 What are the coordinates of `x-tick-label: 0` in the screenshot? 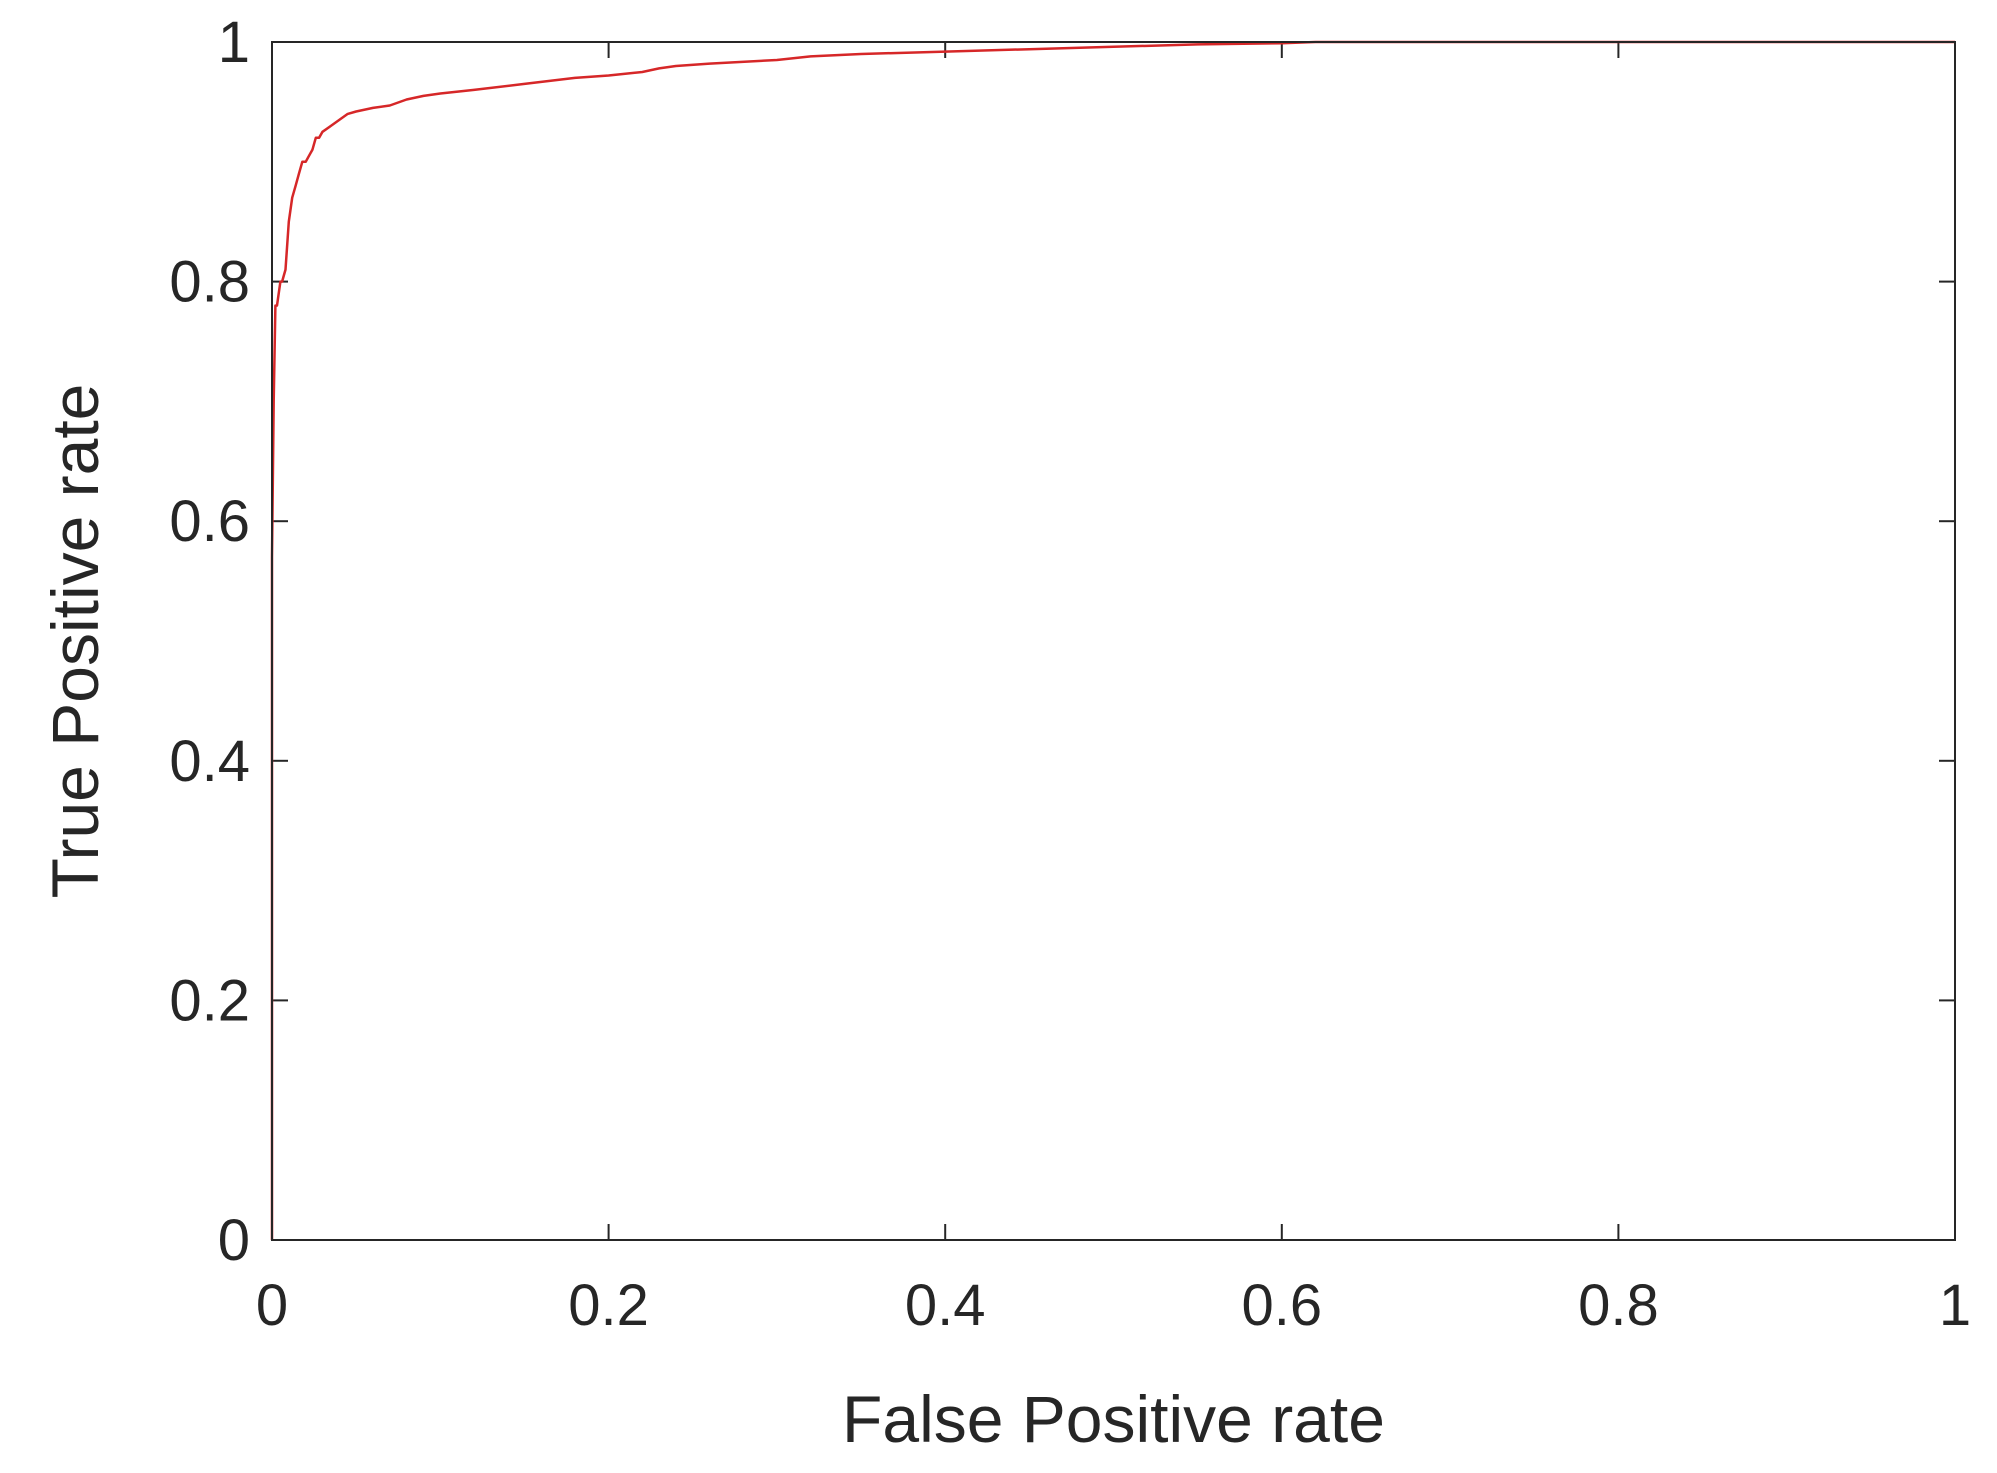 It's located at (272, 1305).